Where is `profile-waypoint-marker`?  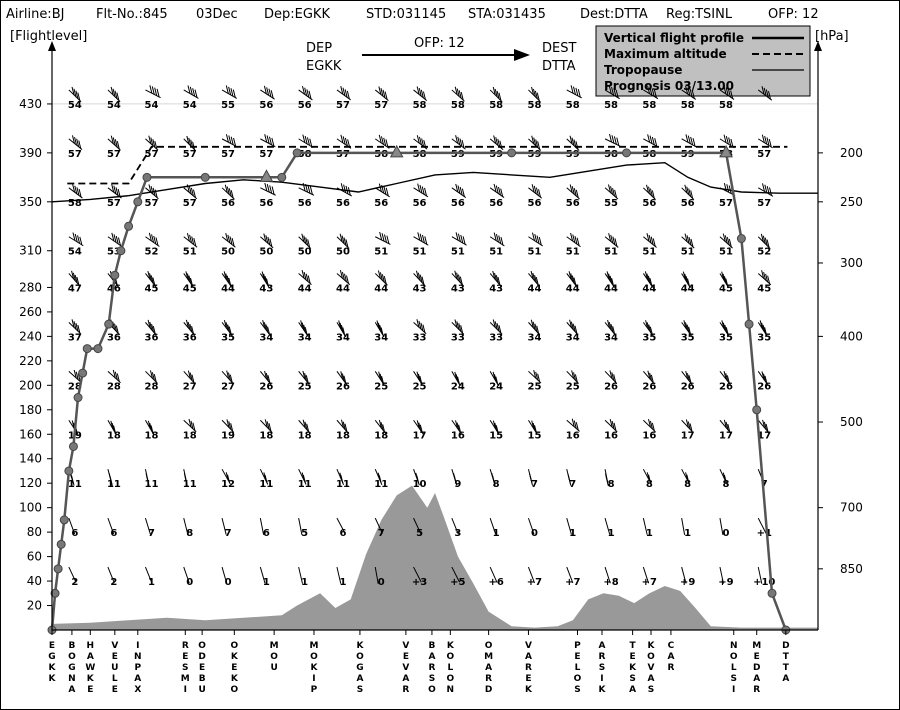
profile-waypoint-marker is located at coordinates (396, 151).